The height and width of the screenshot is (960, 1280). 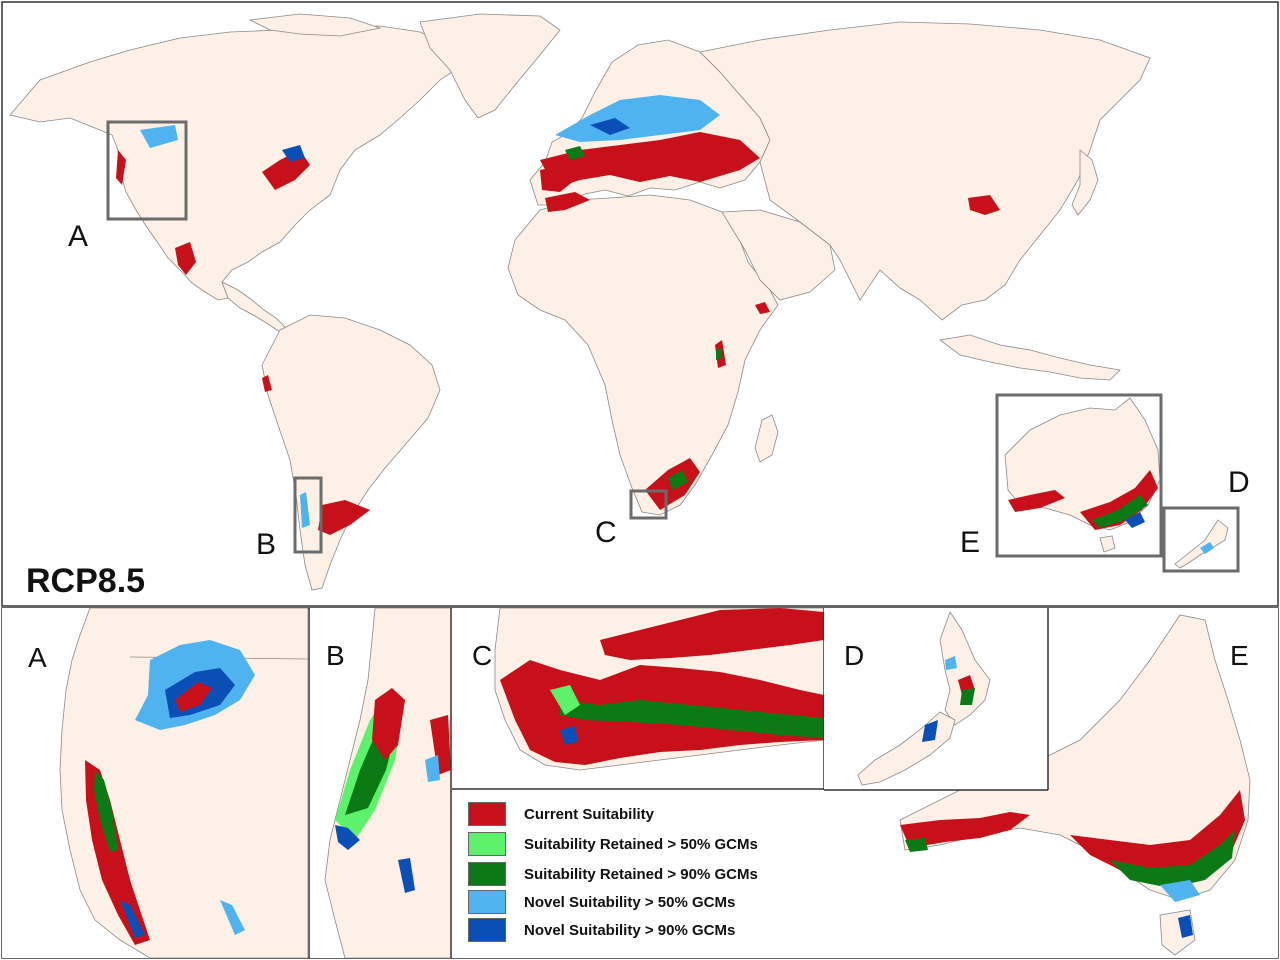 What do you see at coordinates (86, 581) in the screenshot?
I see `scenario-label: RCP8.5` at bounding box center [86, 581].